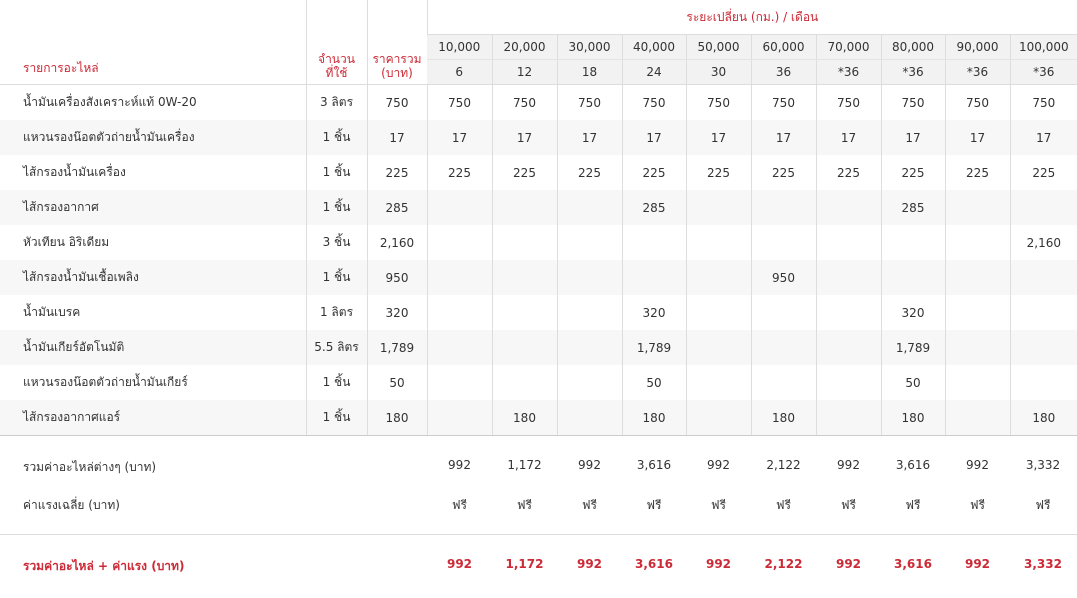  I want to click on grand-total-value: 3,332, so click(1043, 564).